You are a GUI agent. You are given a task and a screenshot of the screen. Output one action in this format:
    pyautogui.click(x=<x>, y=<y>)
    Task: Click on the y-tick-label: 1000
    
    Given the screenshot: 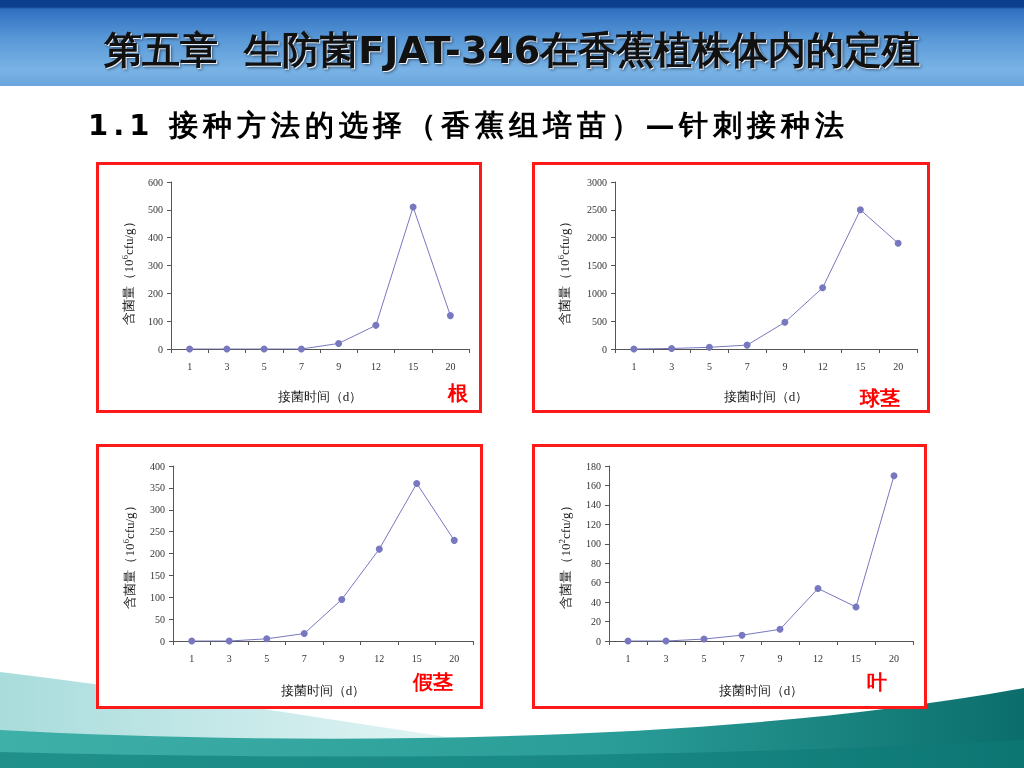 What is the action you would take?
    pyautogui.click(x=597, y=293)
    